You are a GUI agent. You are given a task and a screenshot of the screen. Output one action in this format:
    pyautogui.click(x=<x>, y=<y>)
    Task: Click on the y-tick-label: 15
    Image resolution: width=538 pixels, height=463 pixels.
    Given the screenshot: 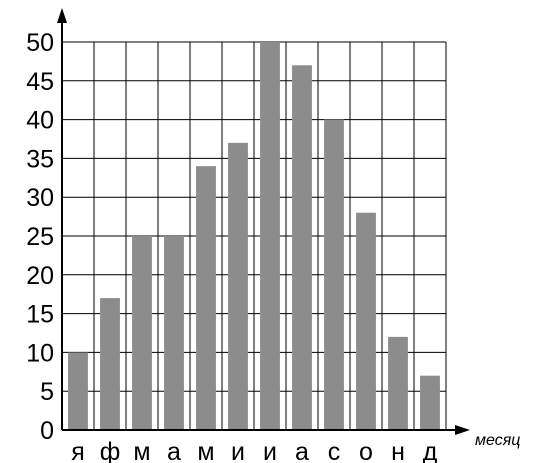 What is the action you would take?
    pyautogui.click(x=40, y=315)
    